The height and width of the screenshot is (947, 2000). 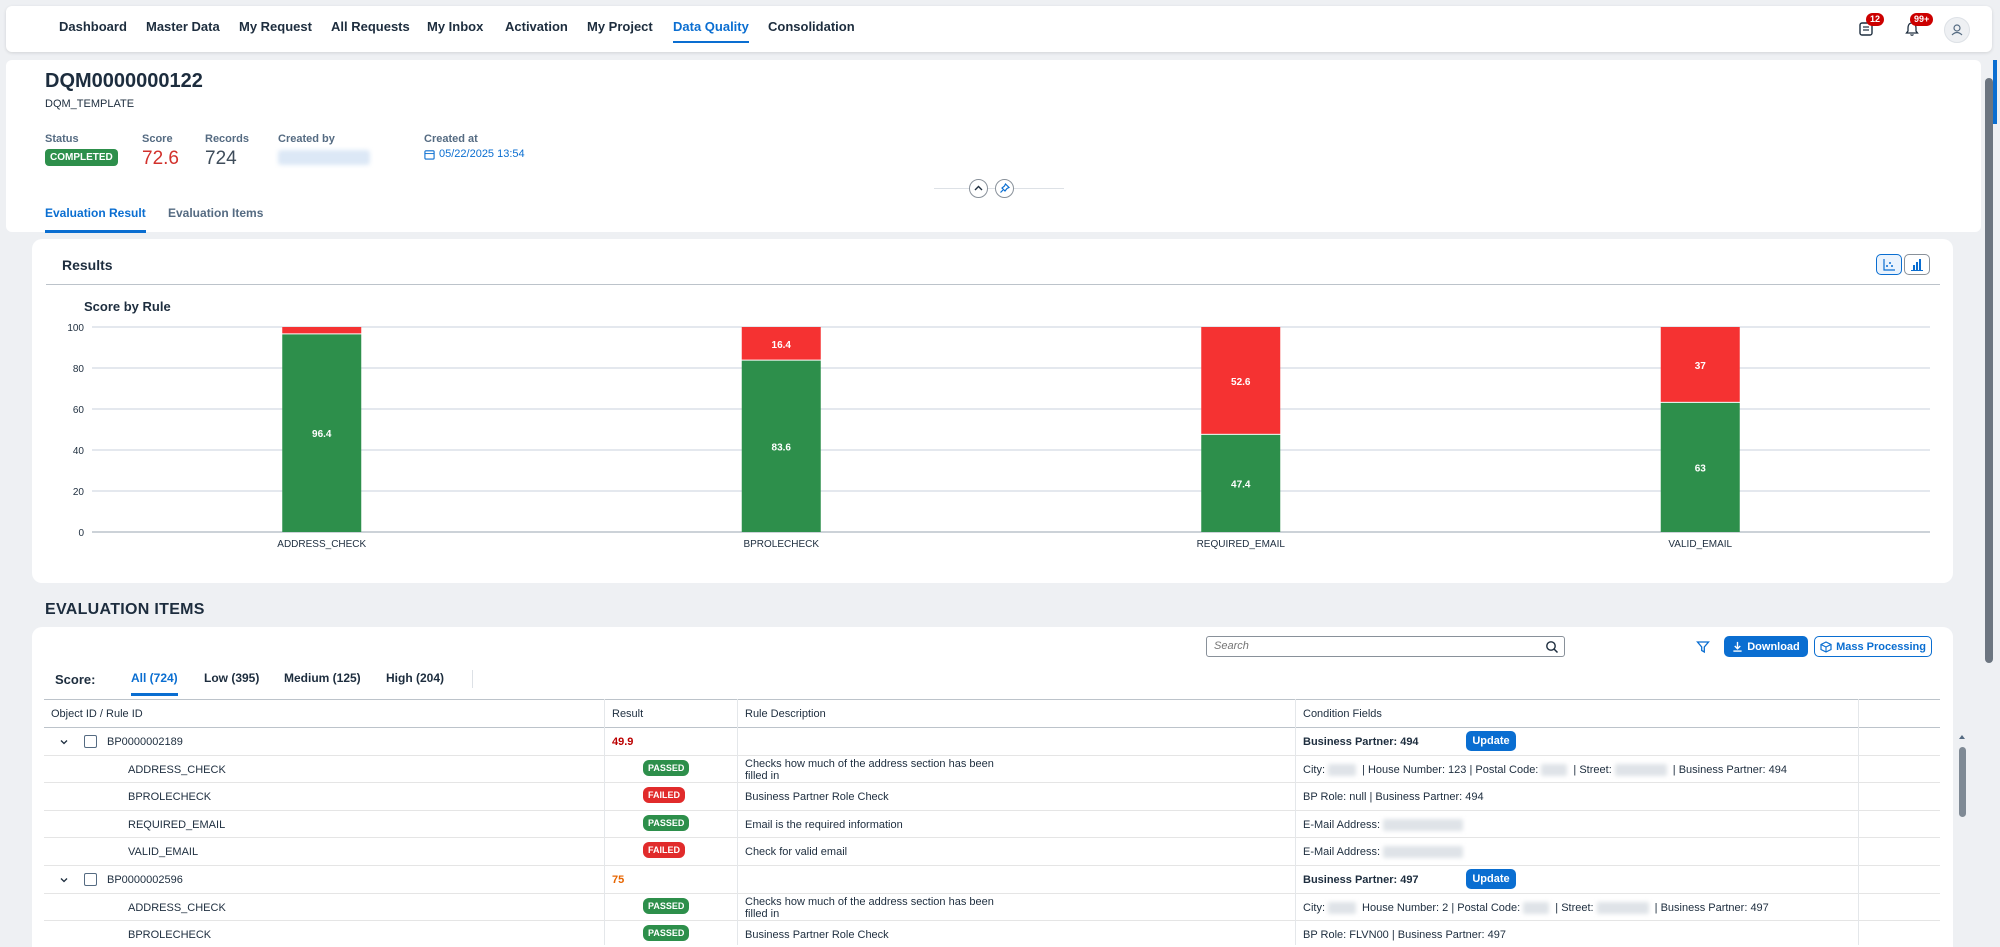 I want to click on tasks-icon: 12, so click(x=1871, y=27).